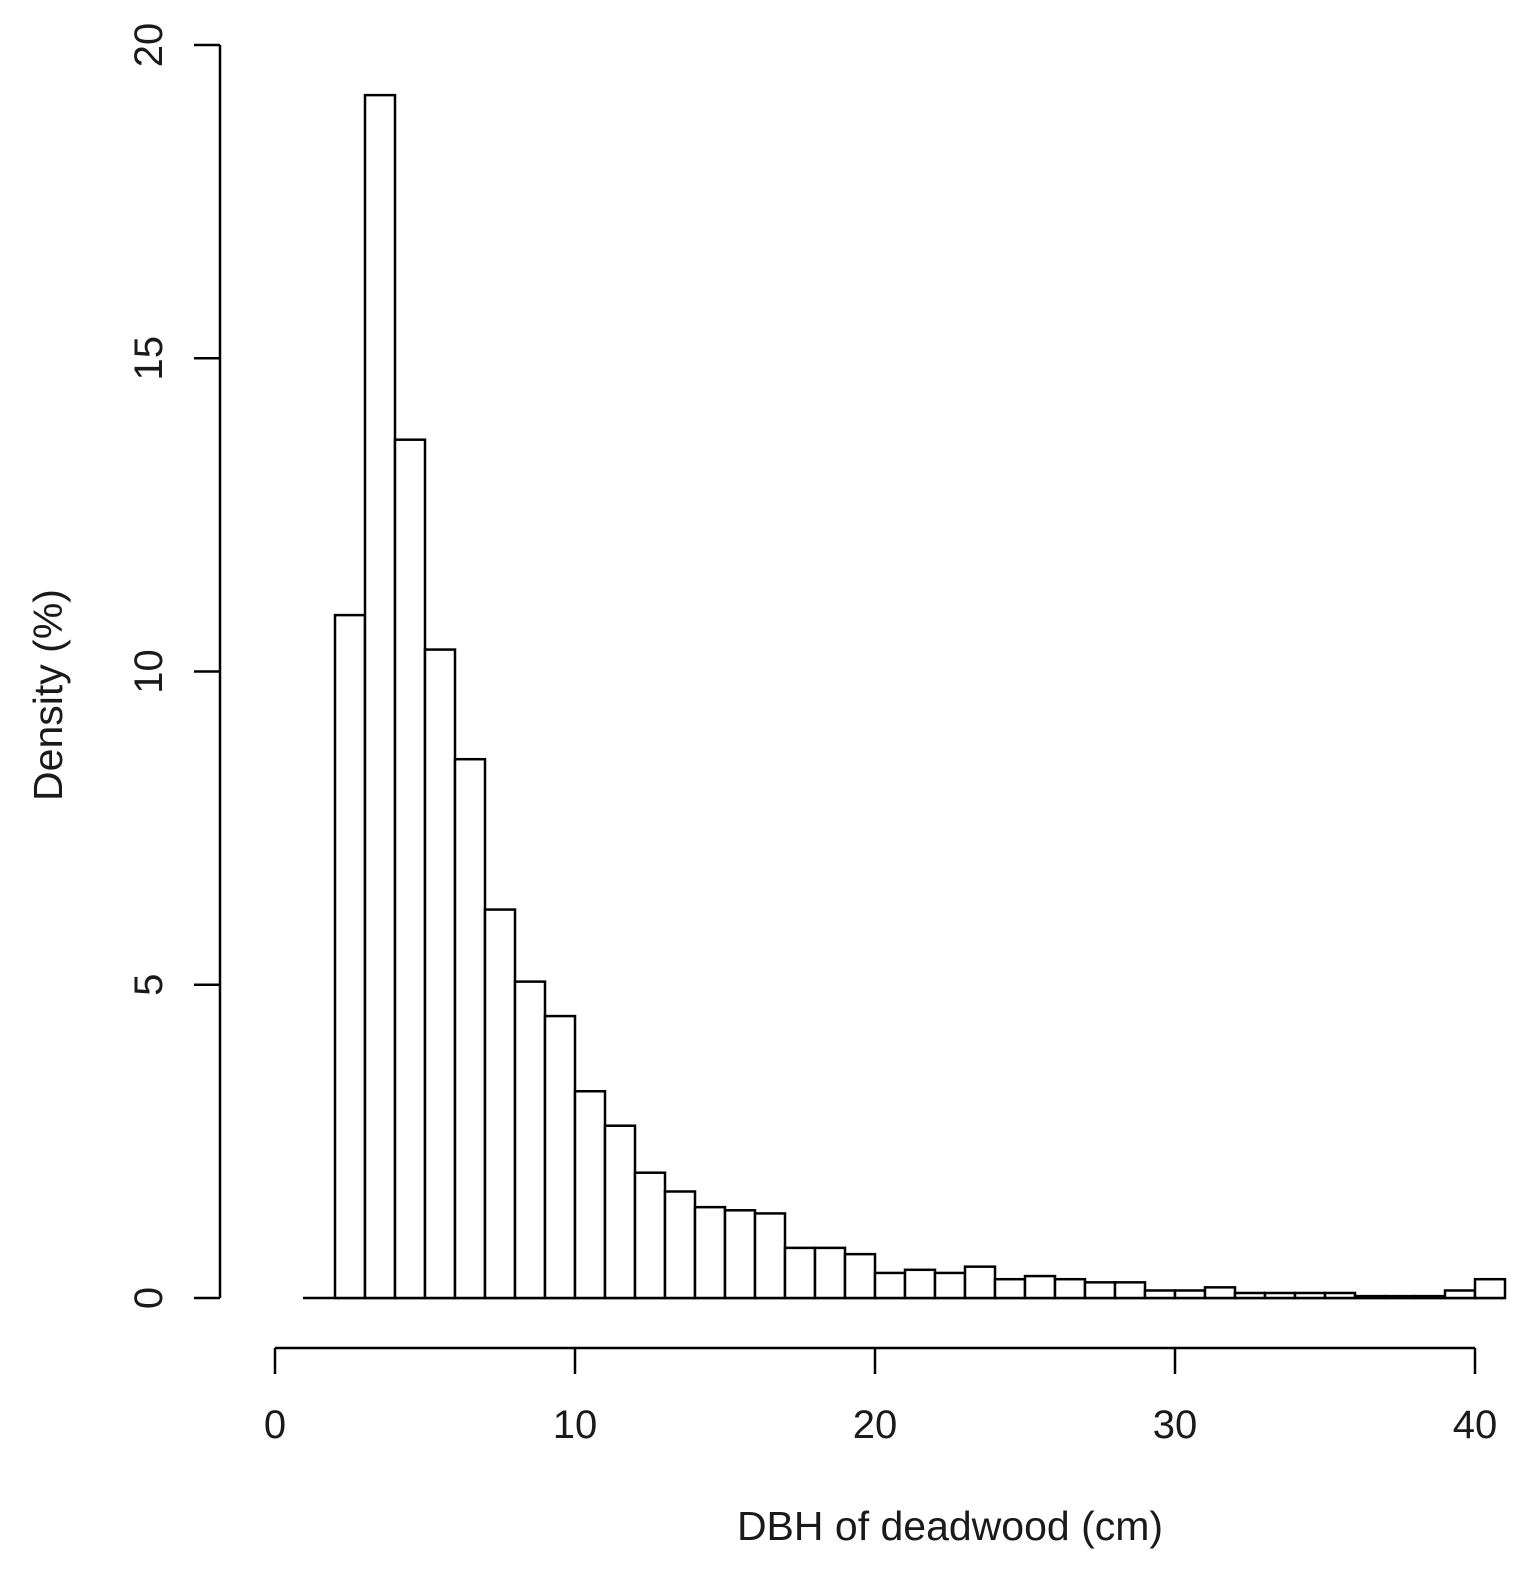 The width and height of the screenshot is (1533, 1576). Describe the element at coordinates (575, 1425) in the screenshot. I see `x-tick-label: 10` at that location.